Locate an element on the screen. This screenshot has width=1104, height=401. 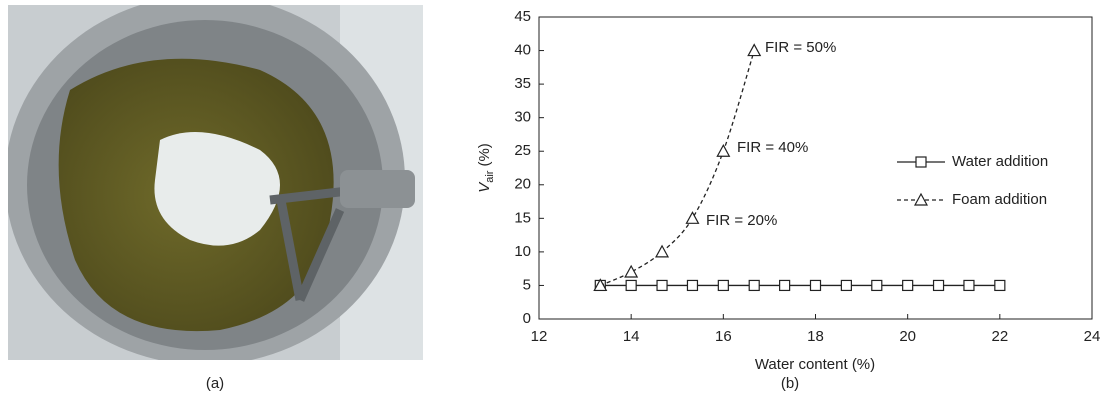
y-tick-label: 25 is located at coordinates (522, 150).